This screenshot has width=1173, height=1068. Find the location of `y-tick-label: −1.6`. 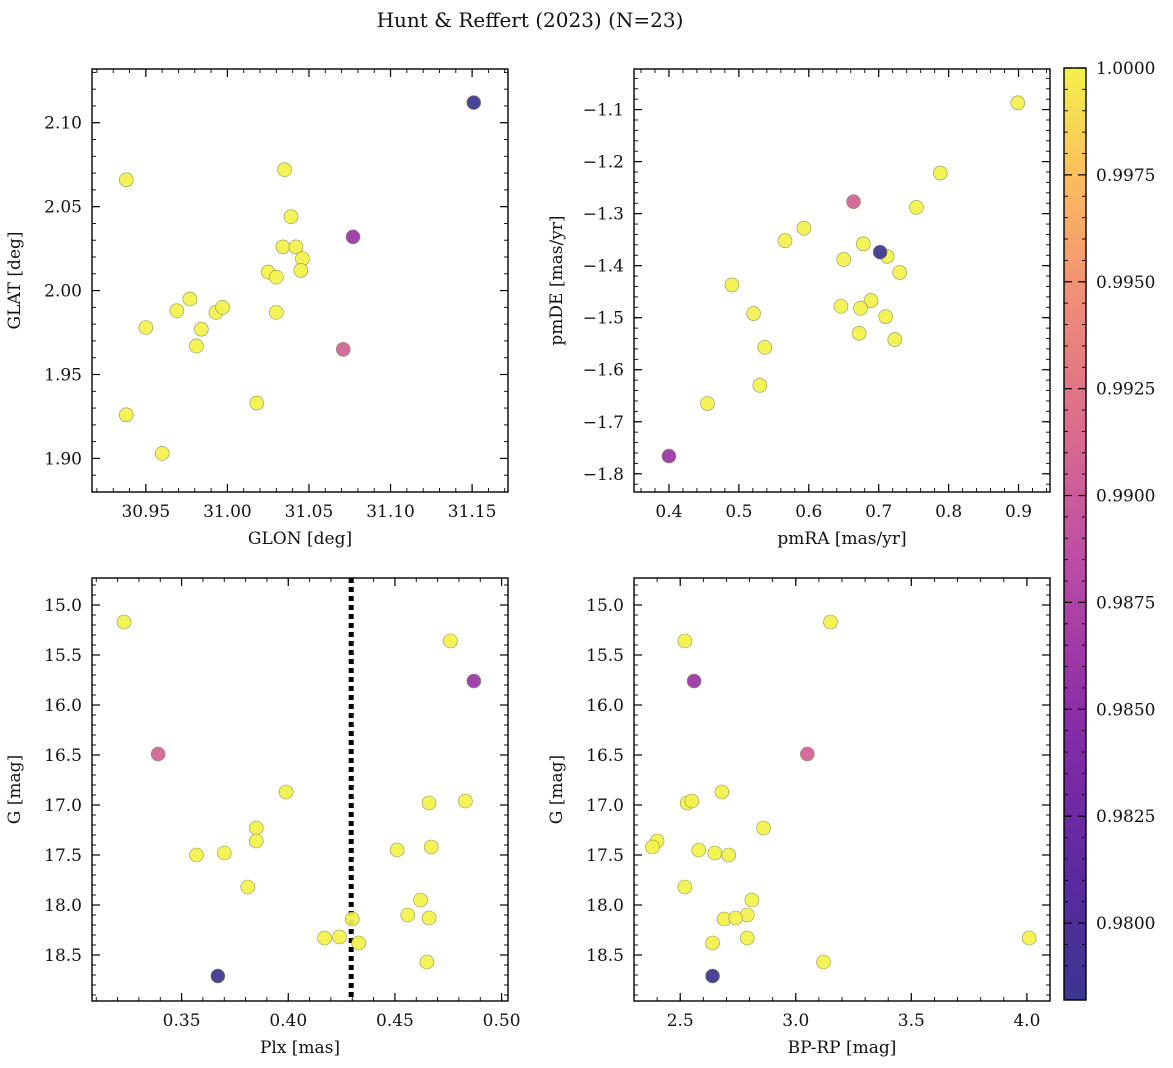

y-tick-label: −1.6 is located at coordinates (603, 371).